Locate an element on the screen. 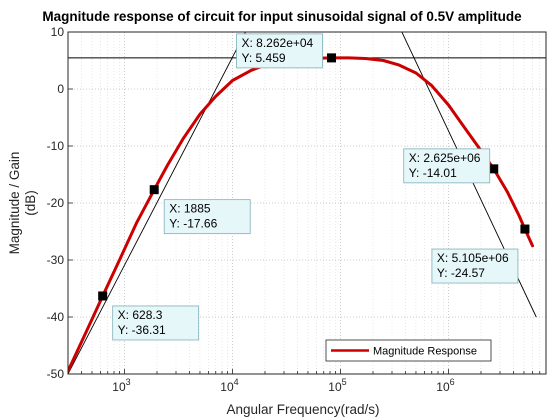  legend-label: Magnitude Response is located at coordinates (425, 352).